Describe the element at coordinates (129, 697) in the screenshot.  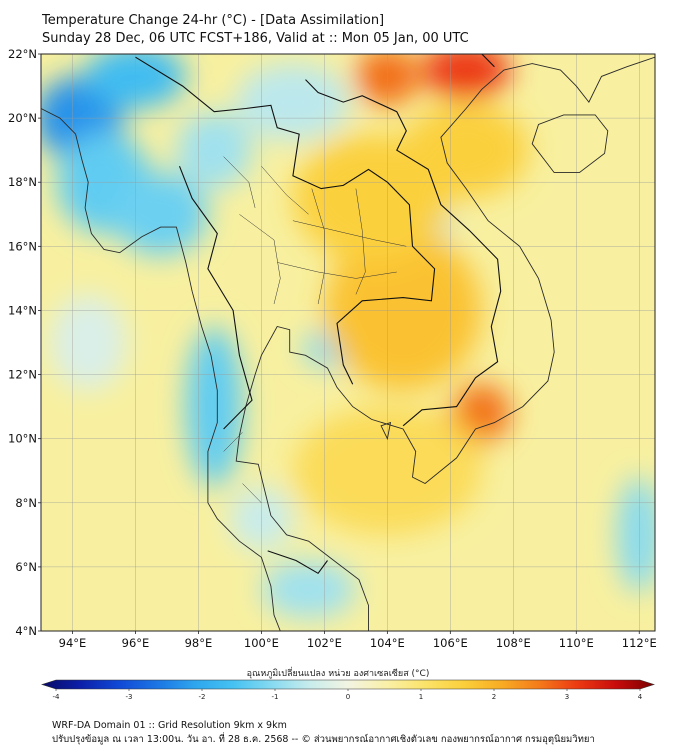
I see `colorbar-tick-label: -3` at that location.